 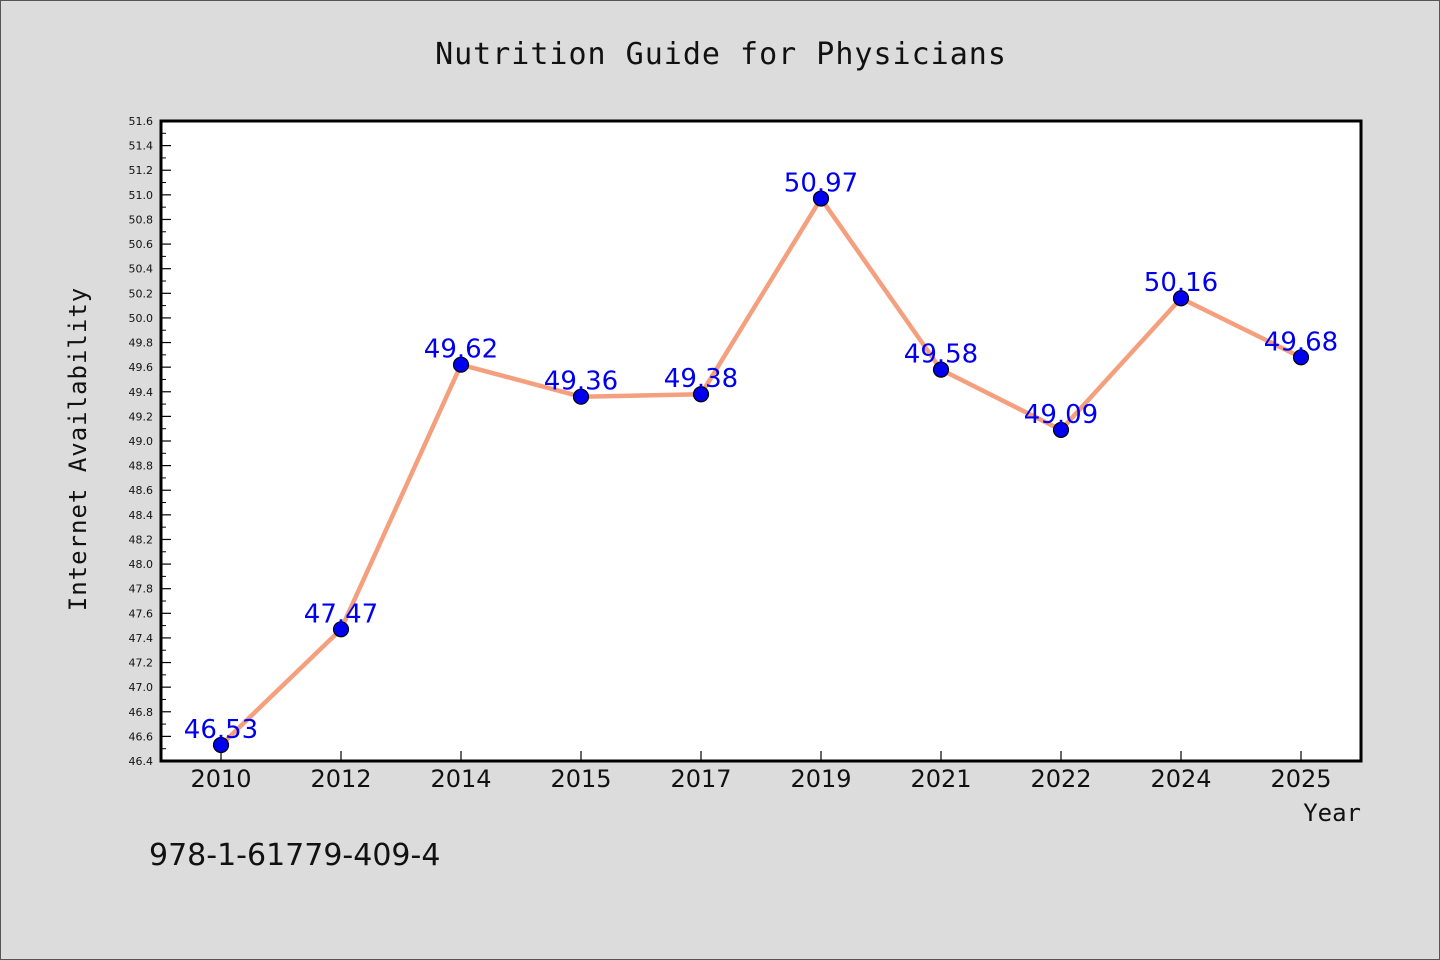 What do you see at coordinates (141, 195) in the screenshot?
I see `y-tick-label: 51.0` at bounding box center [141, 195].